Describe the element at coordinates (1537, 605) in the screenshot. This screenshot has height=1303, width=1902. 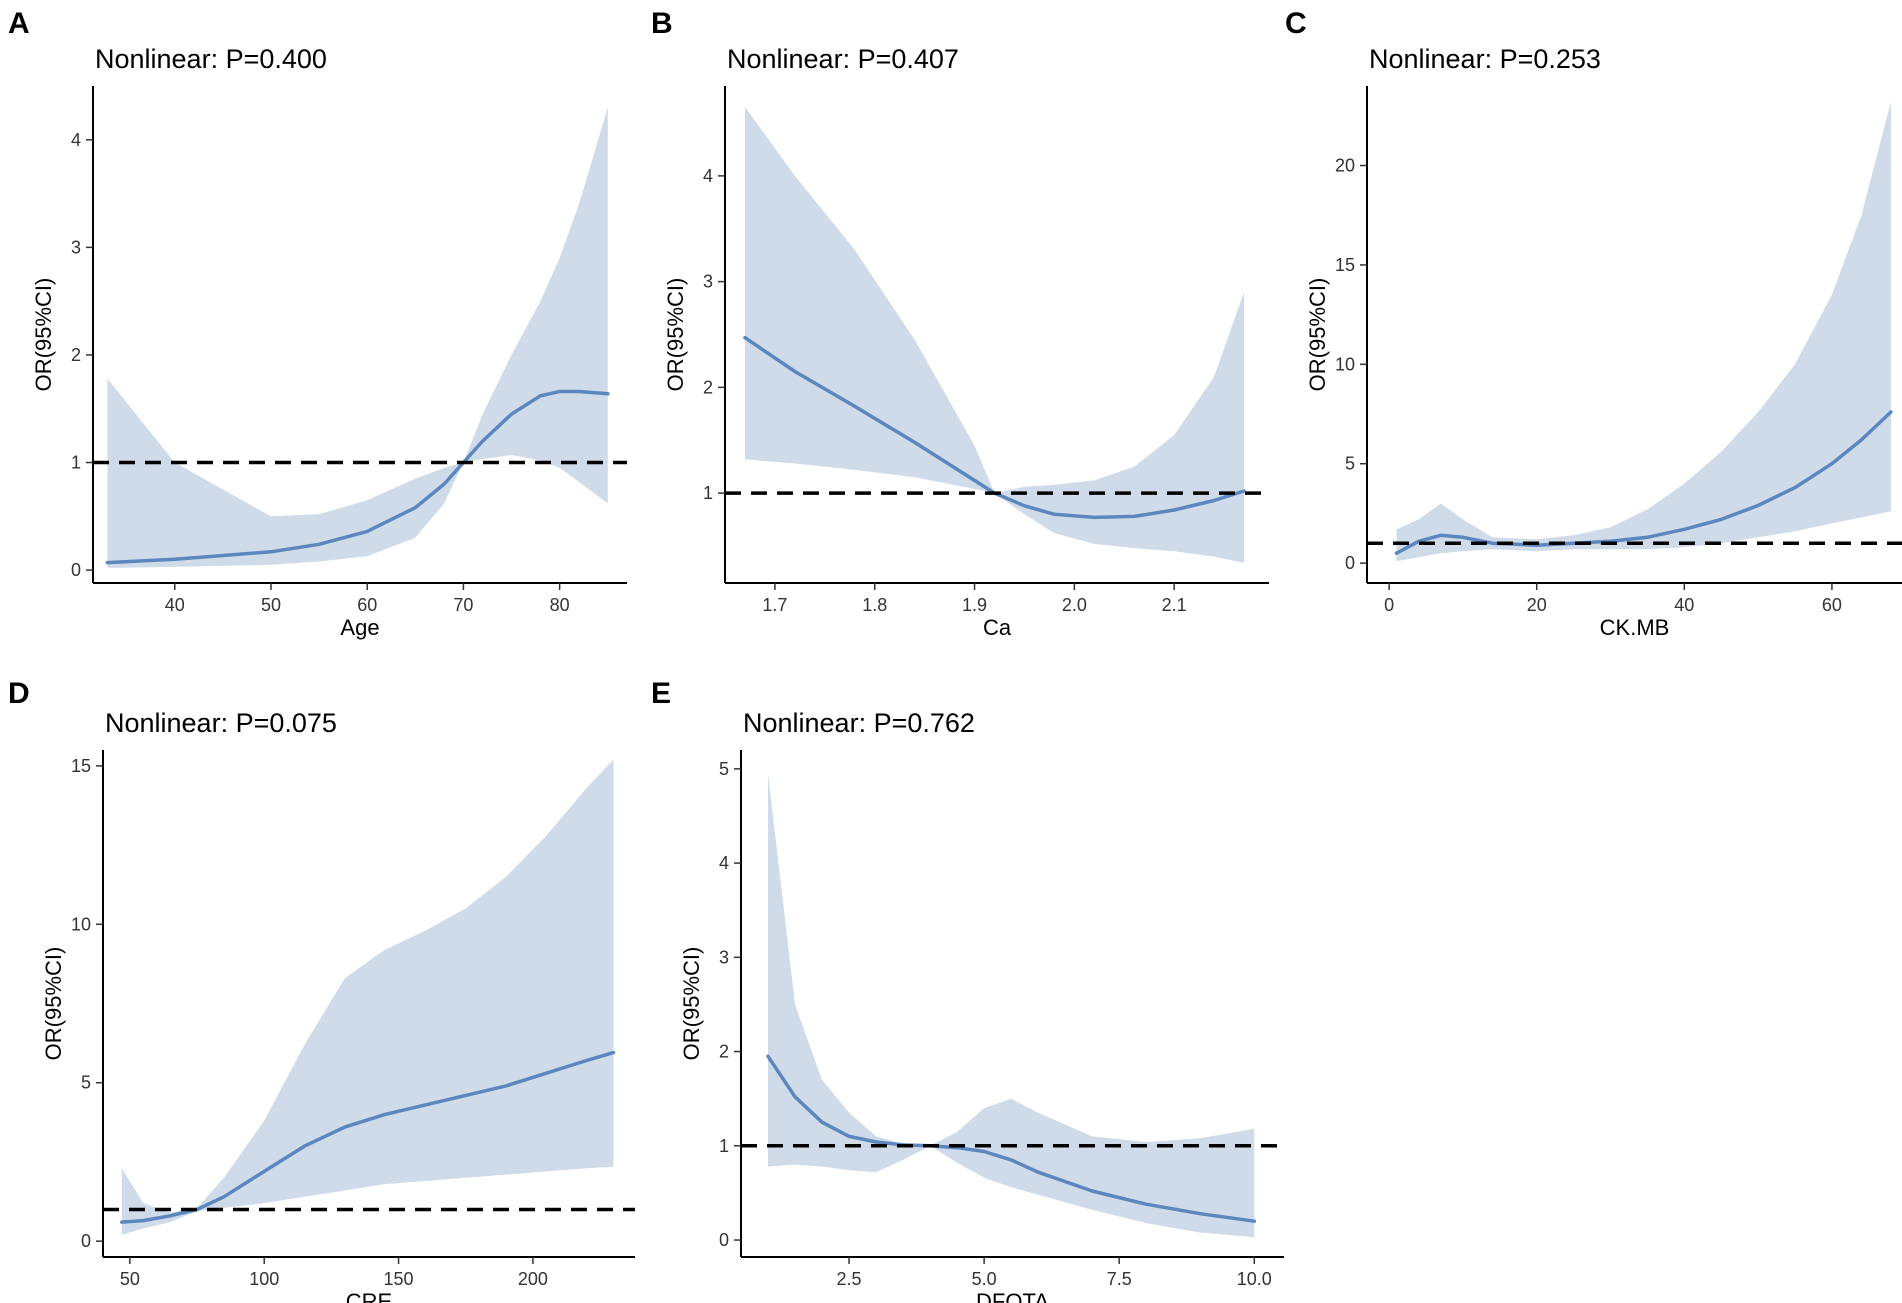
I see `x-tick-label: 20` at that location.